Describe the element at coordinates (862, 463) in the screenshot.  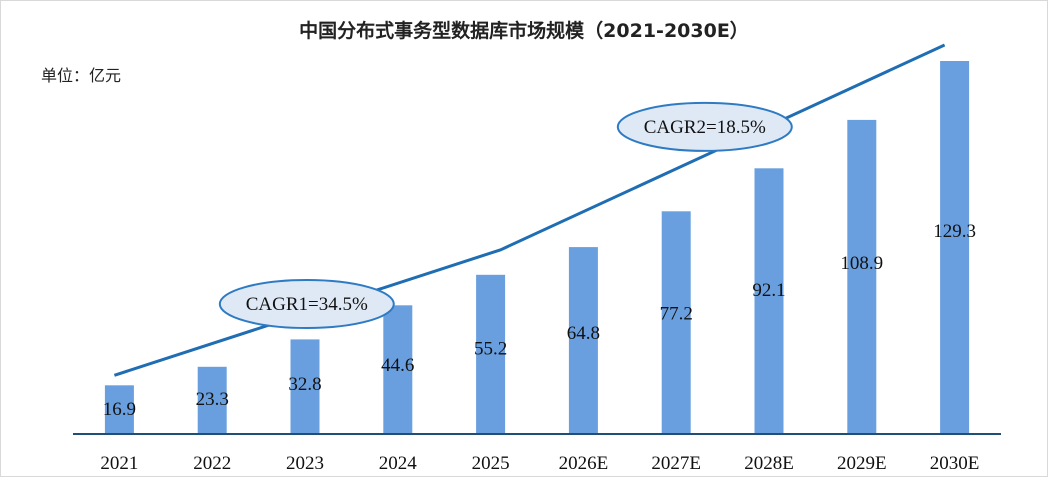
I see `x-tick-2029e: 2029E` at that location.